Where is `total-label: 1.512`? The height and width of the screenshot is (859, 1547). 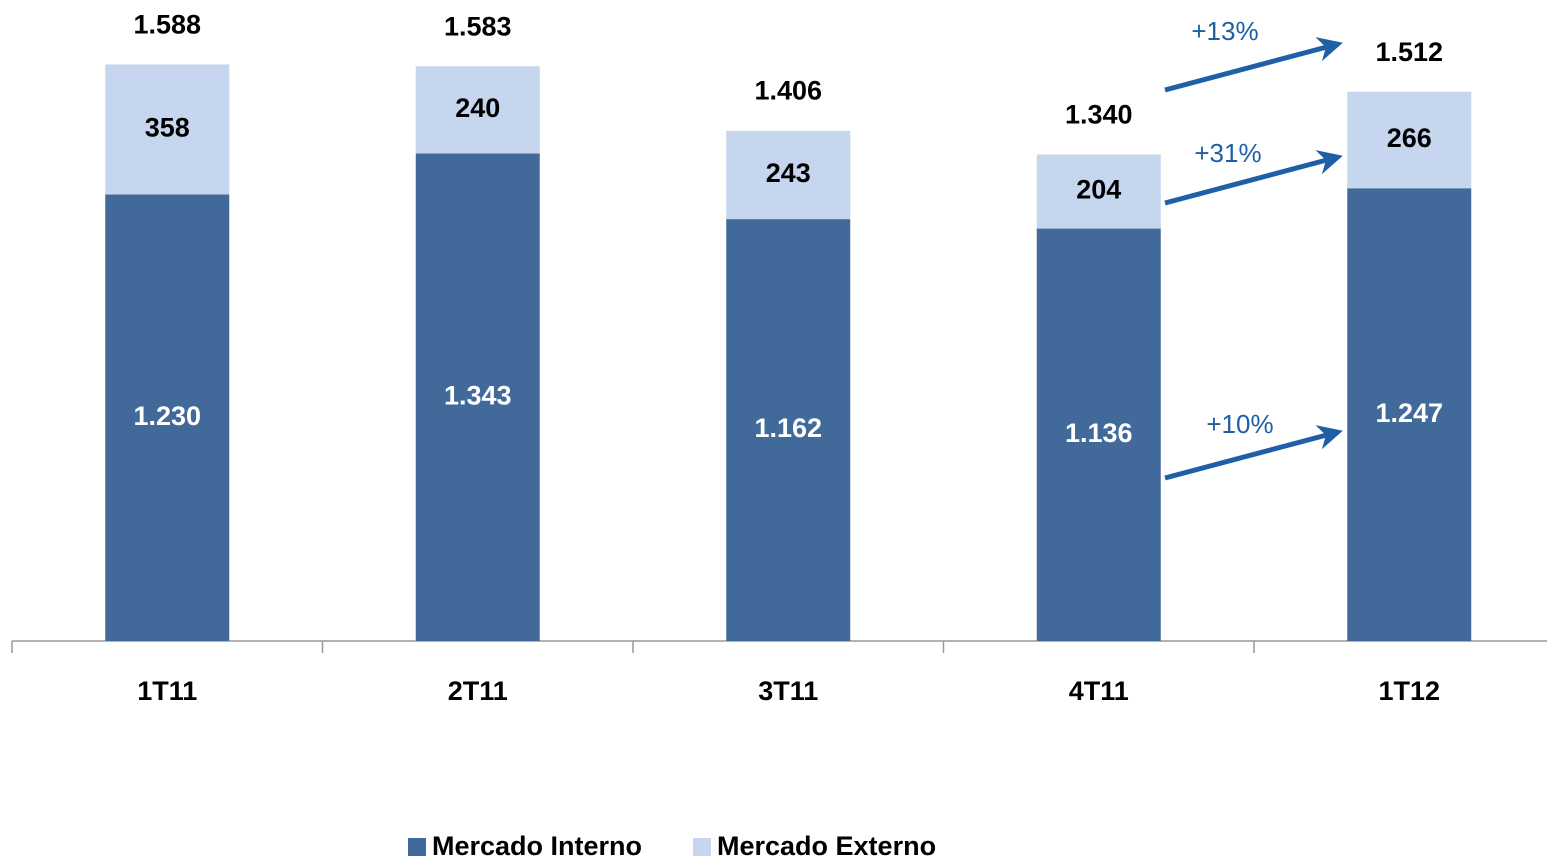 total-label: 1.512 is located at coordinates (1409, 52).